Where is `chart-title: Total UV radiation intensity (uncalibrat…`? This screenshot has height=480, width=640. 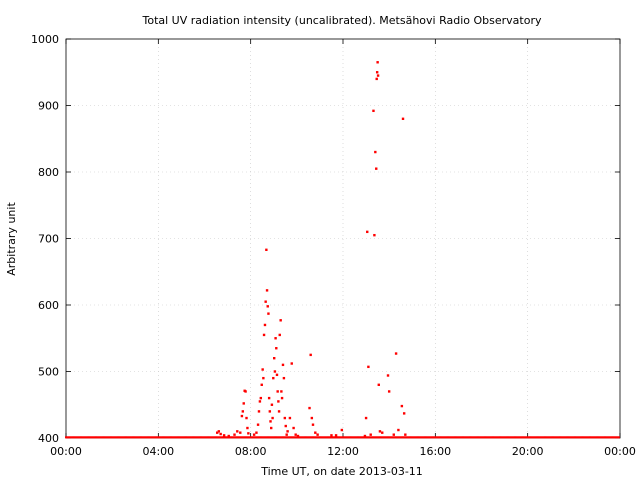
chart-title: Total UV radiation intensity (uncalibrat… is located at coordinates (342, 20).